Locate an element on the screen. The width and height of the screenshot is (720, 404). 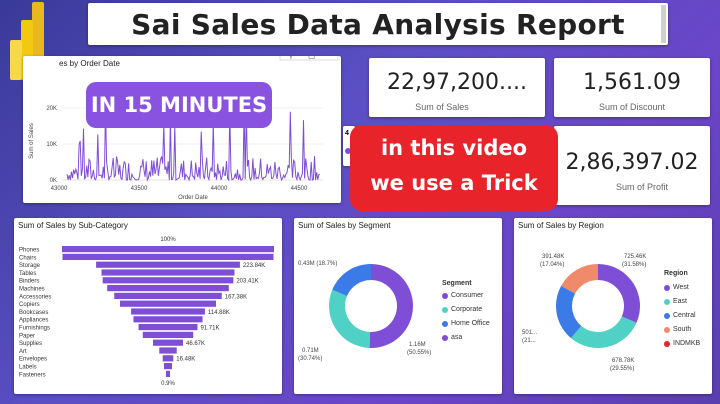
kpi-sales-card: 22,97,200.... Sum of Sales is located at coordinates (457, 87).